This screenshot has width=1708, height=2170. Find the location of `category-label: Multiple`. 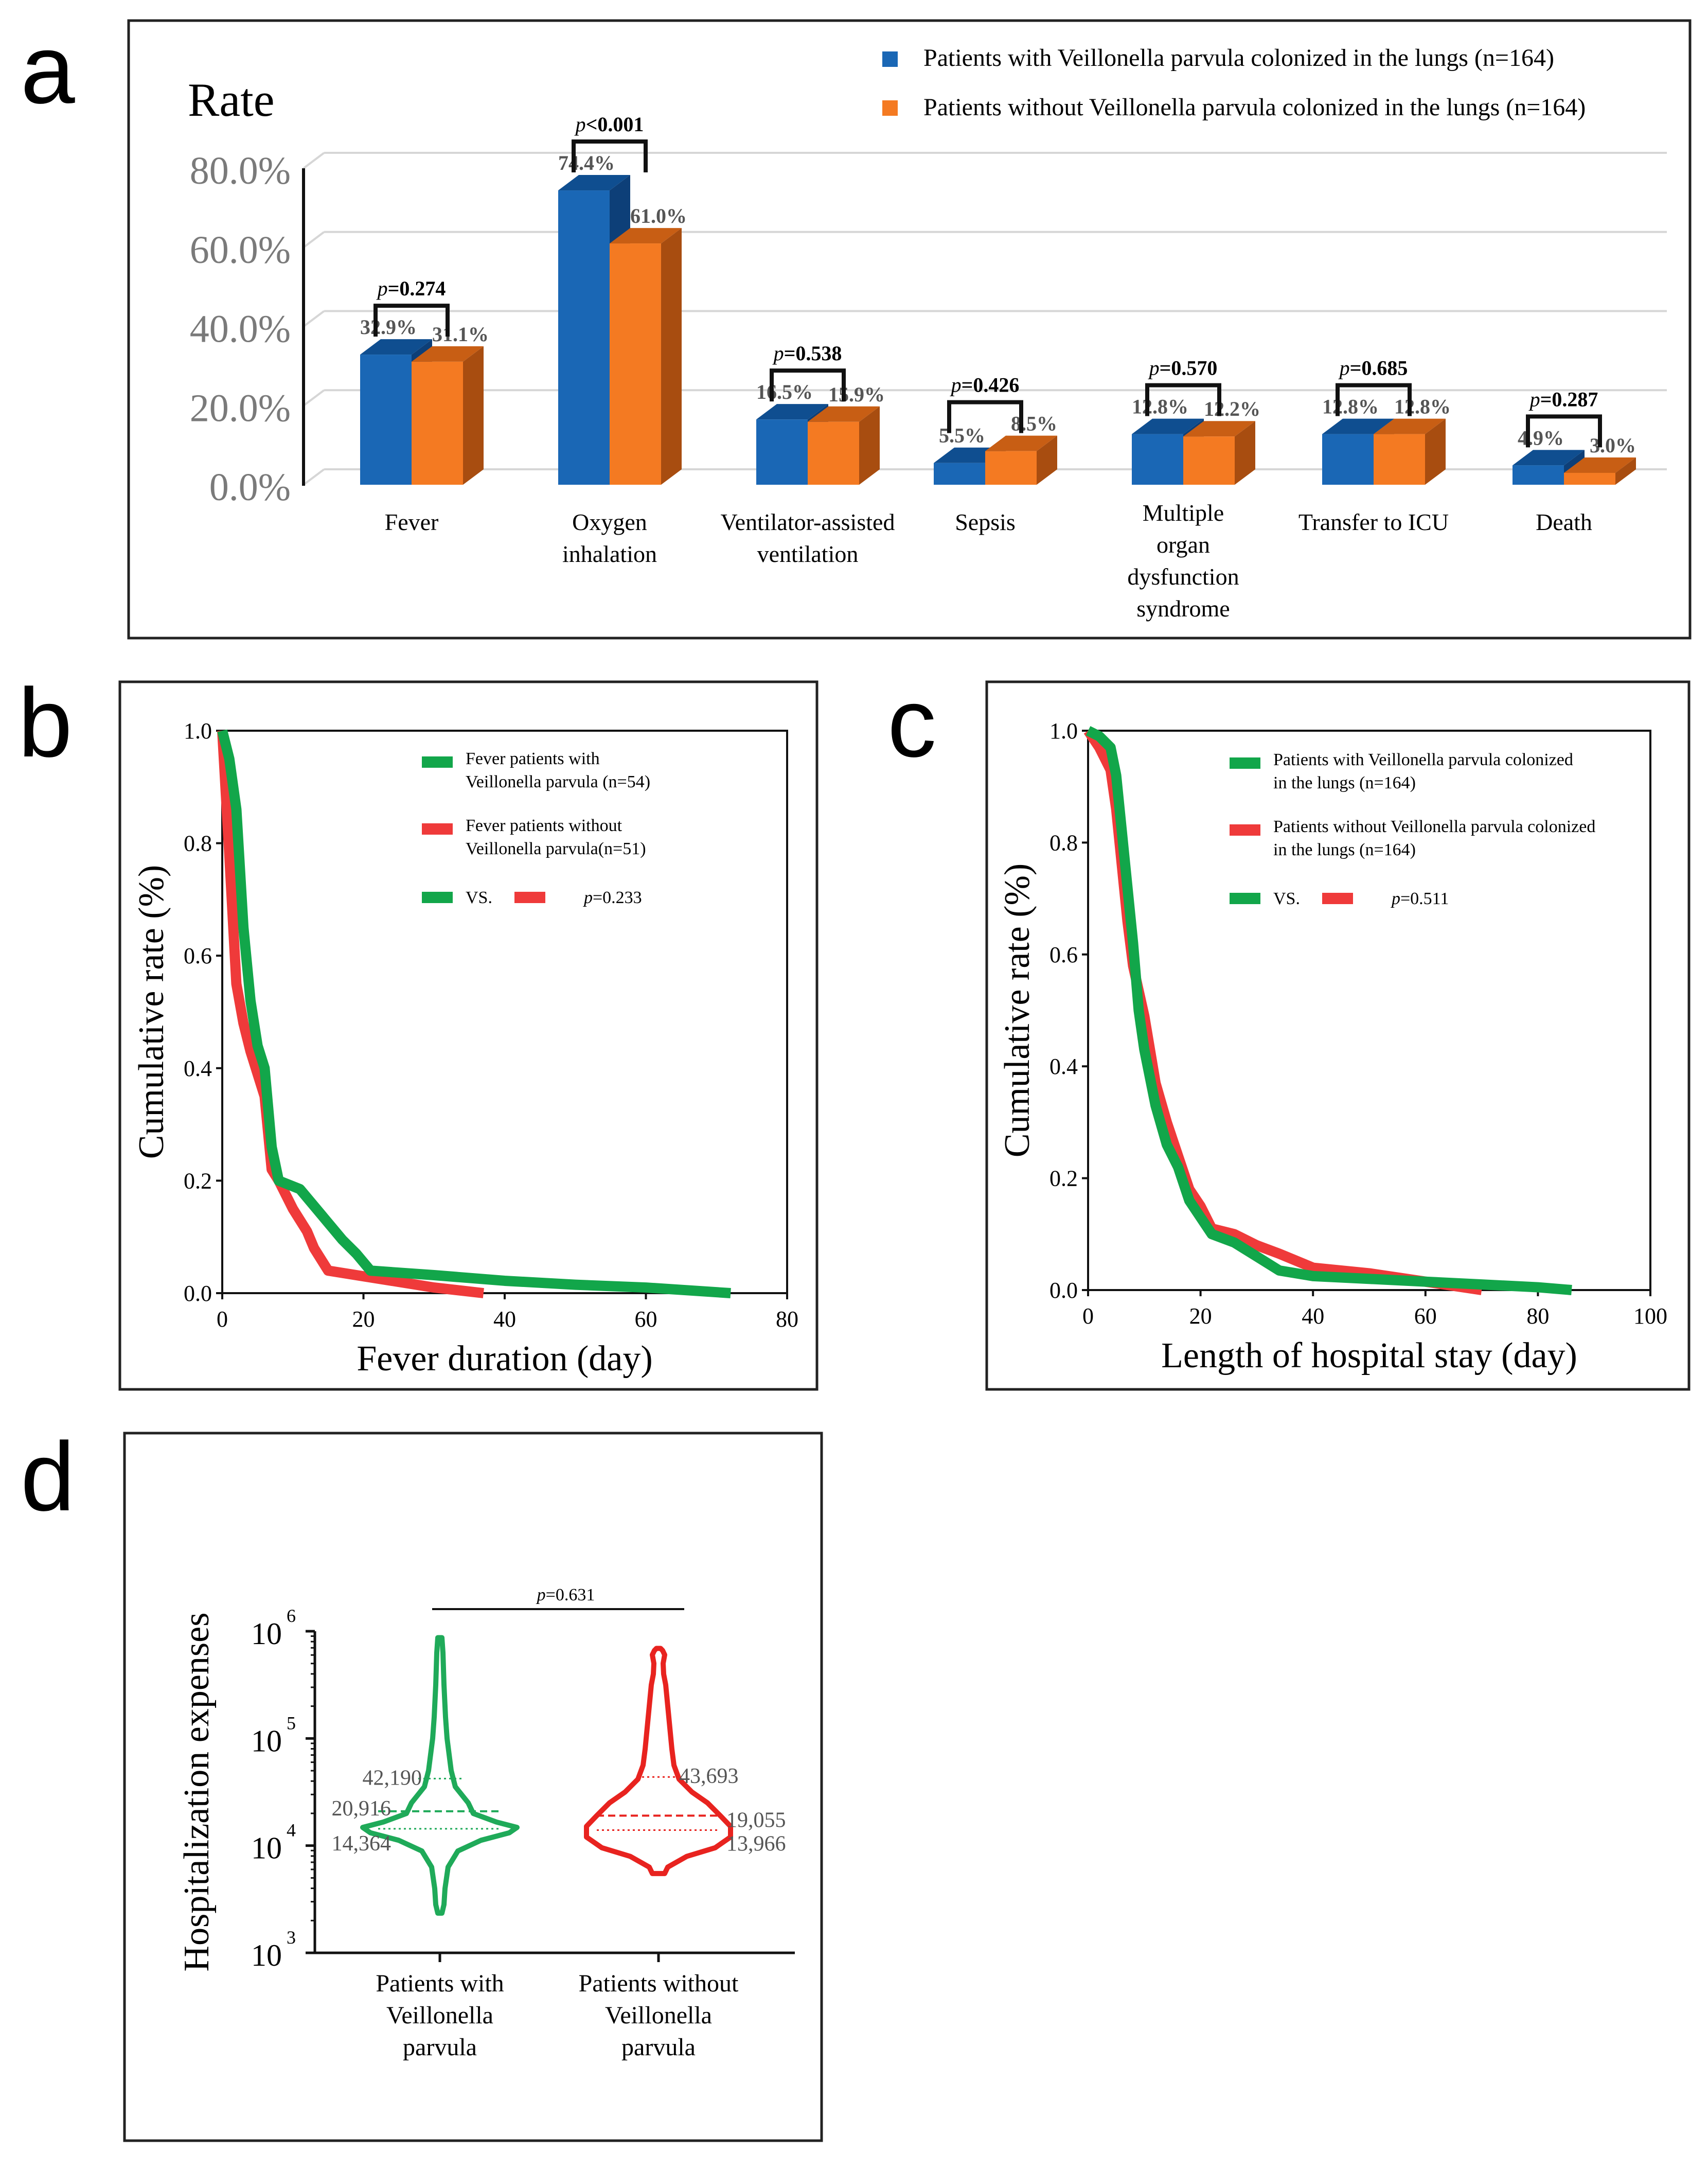

category-label: Multiple is located at coordinates (1183, 513).